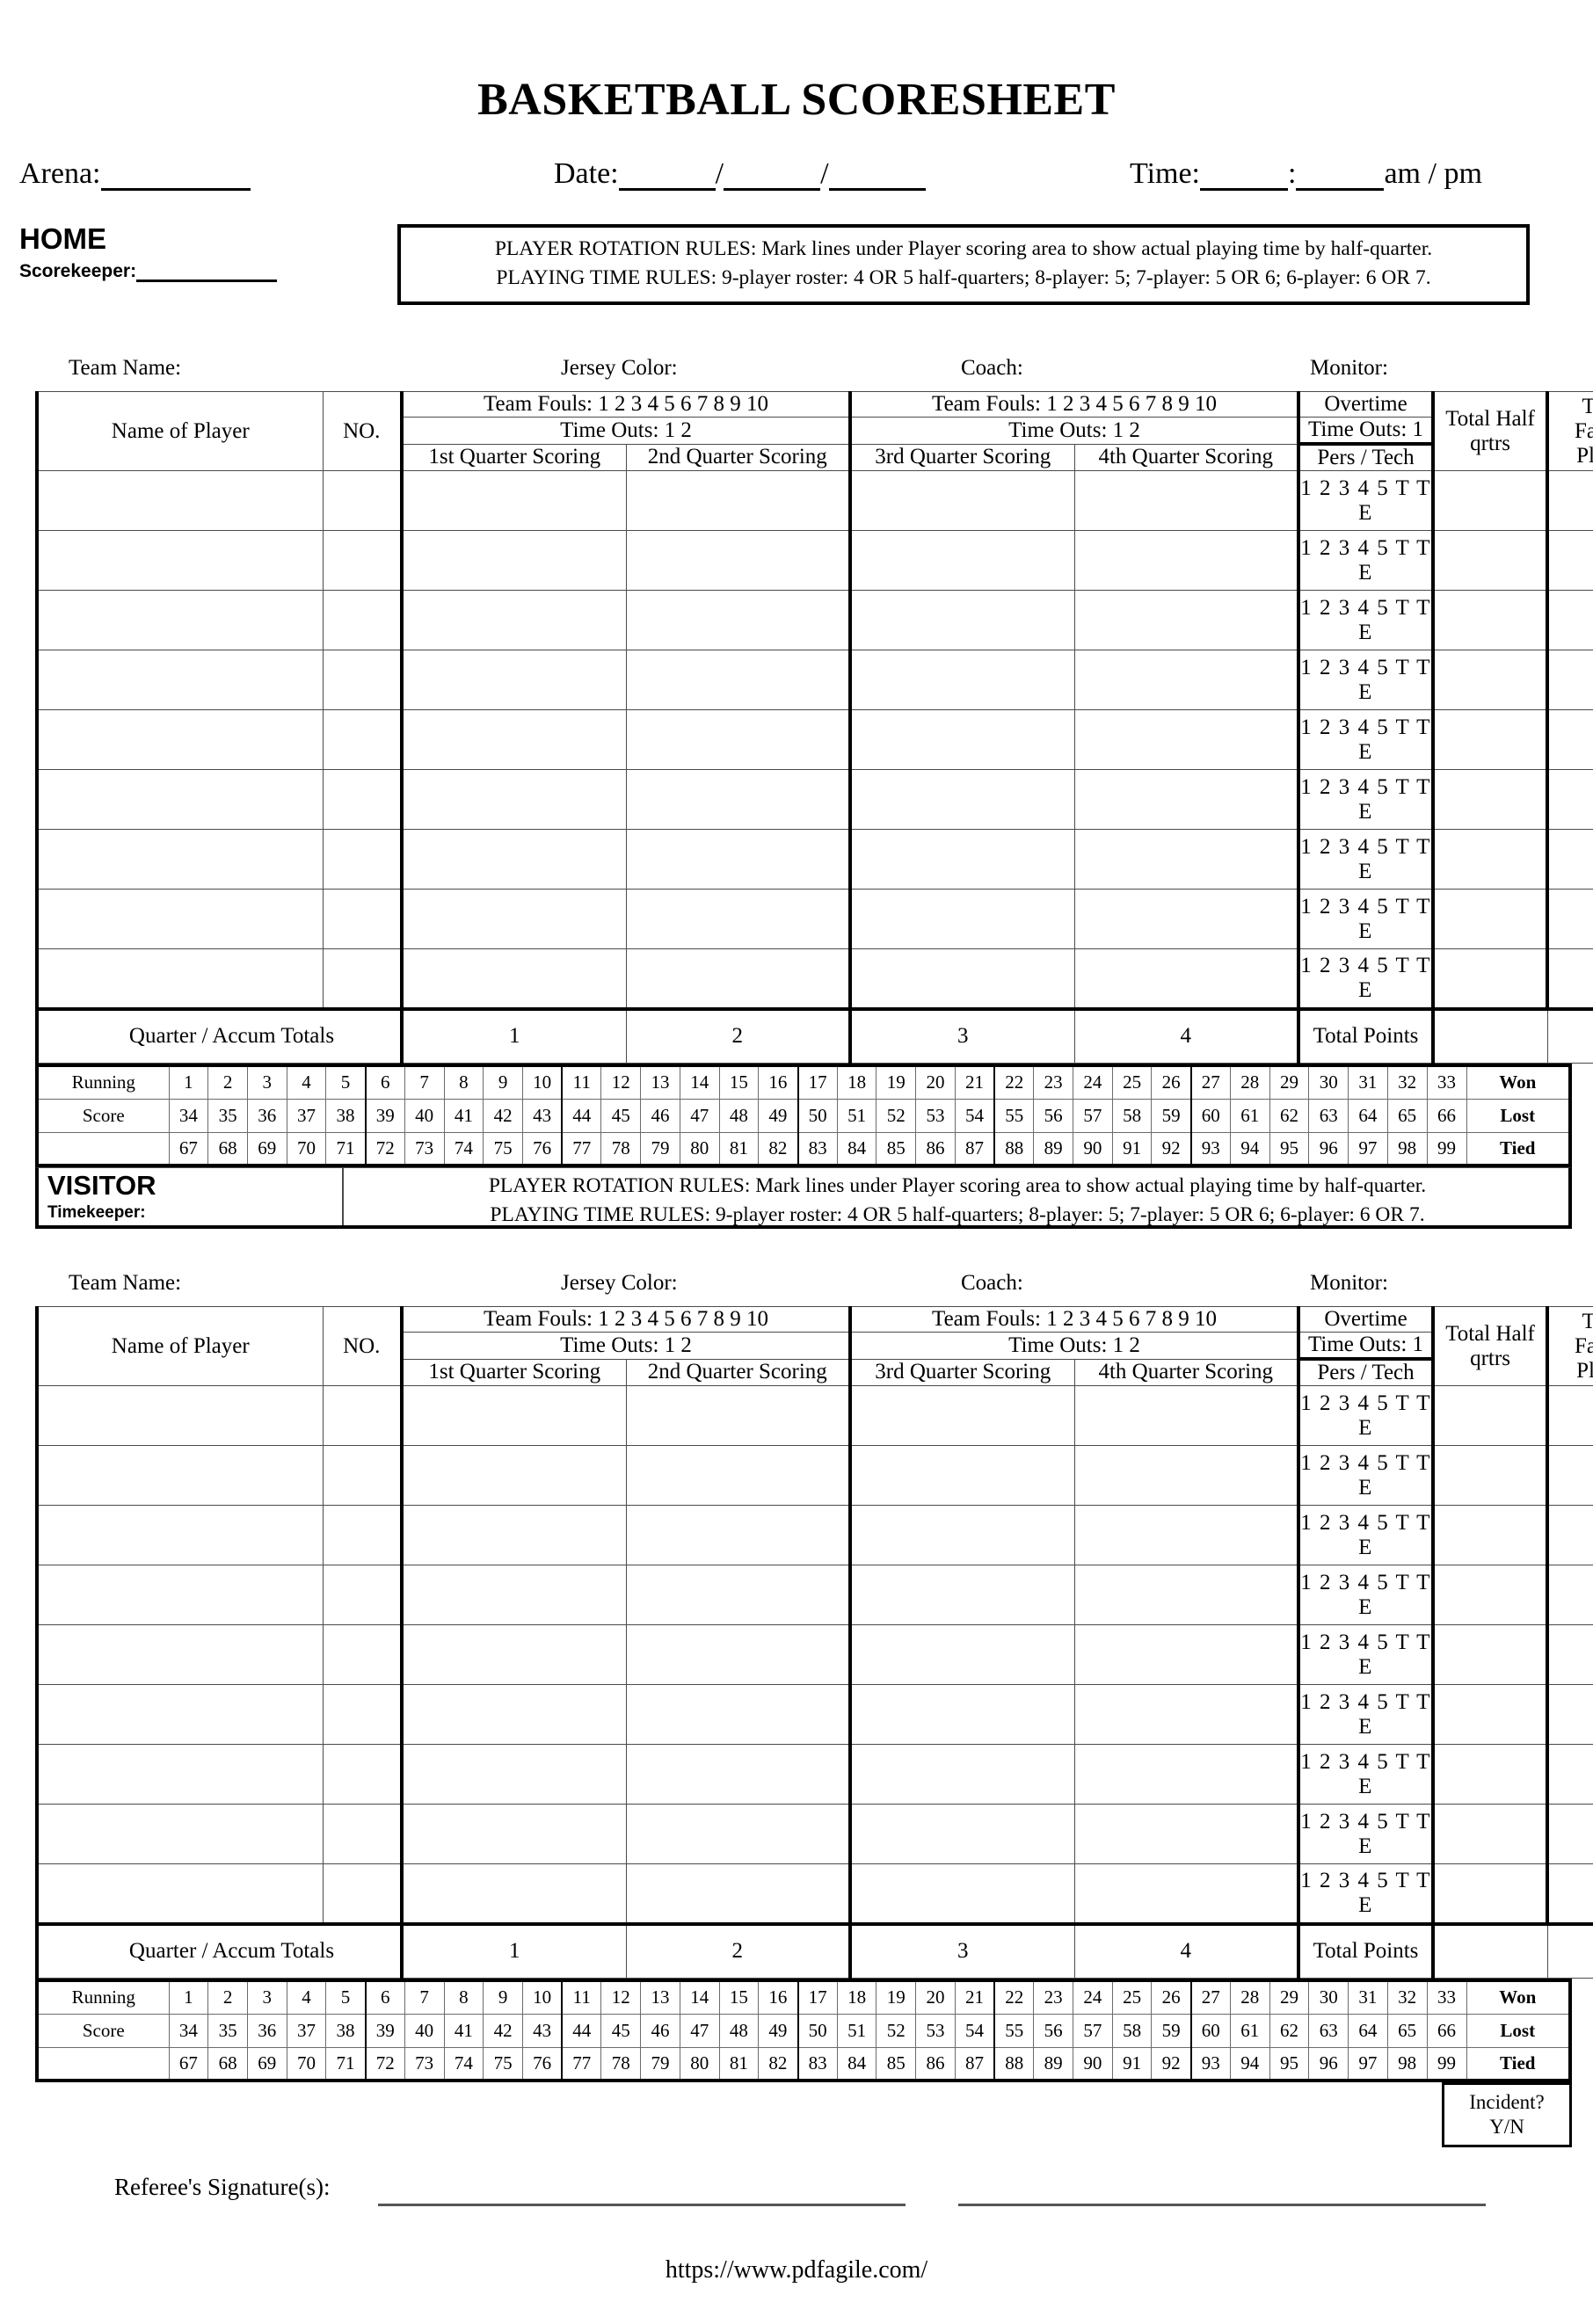 Image resolution: width=1593 pixels, height=2324 pixels. I want to click on running-score-cell: 79, so click(660, 1149).